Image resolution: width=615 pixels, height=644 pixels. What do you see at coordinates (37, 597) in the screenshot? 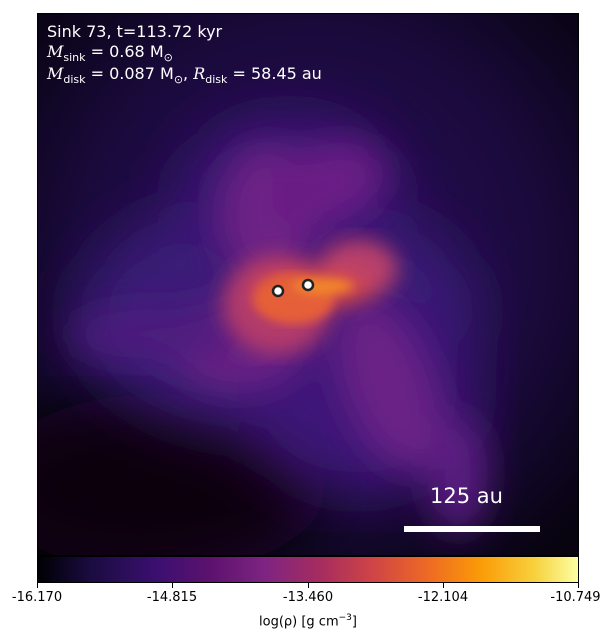
I see `colorbar-tick-label: -16.170` at bounding box center [37, 597].